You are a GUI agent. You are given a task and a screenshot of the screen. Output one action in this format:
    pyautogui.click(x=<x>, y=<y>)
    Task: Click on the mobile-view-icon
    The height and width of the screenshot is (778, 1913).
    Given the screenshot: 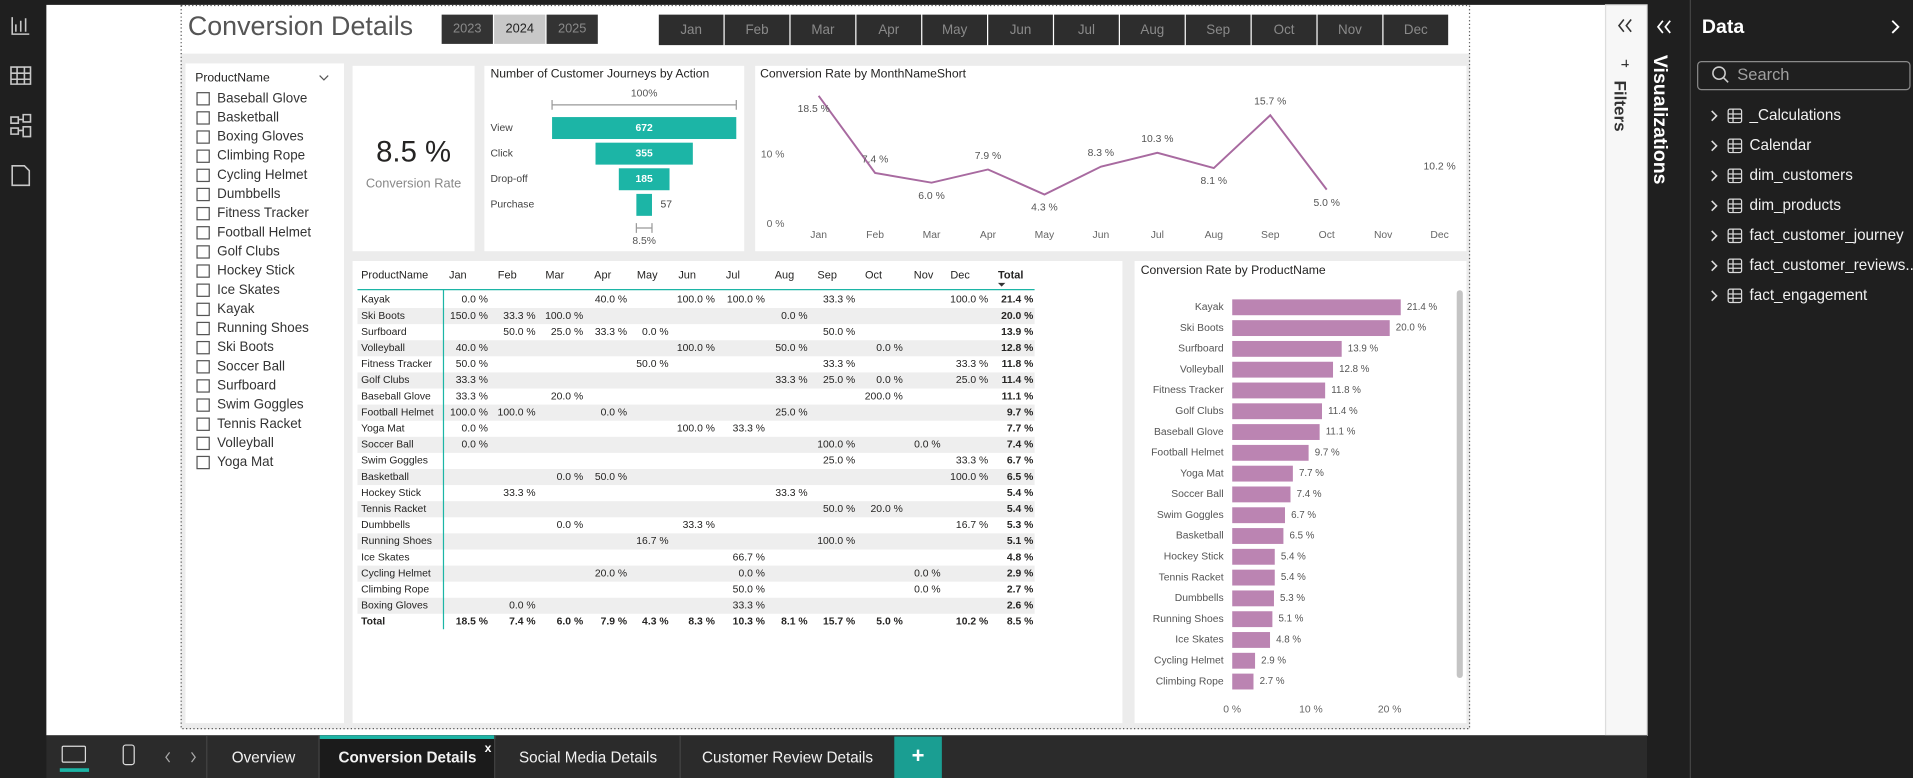 What is the action you would take?
    pyautogui.click(x=128, y=755)
    